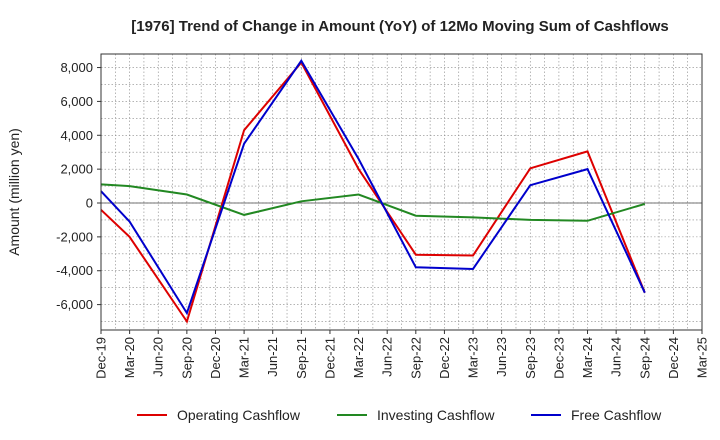 This screenshot has width=720, height=440. What do you see at coordinates (415, 358) in the screenshot?
I see `x-tick-label: Sep-22` at bounding box center [415, 358].